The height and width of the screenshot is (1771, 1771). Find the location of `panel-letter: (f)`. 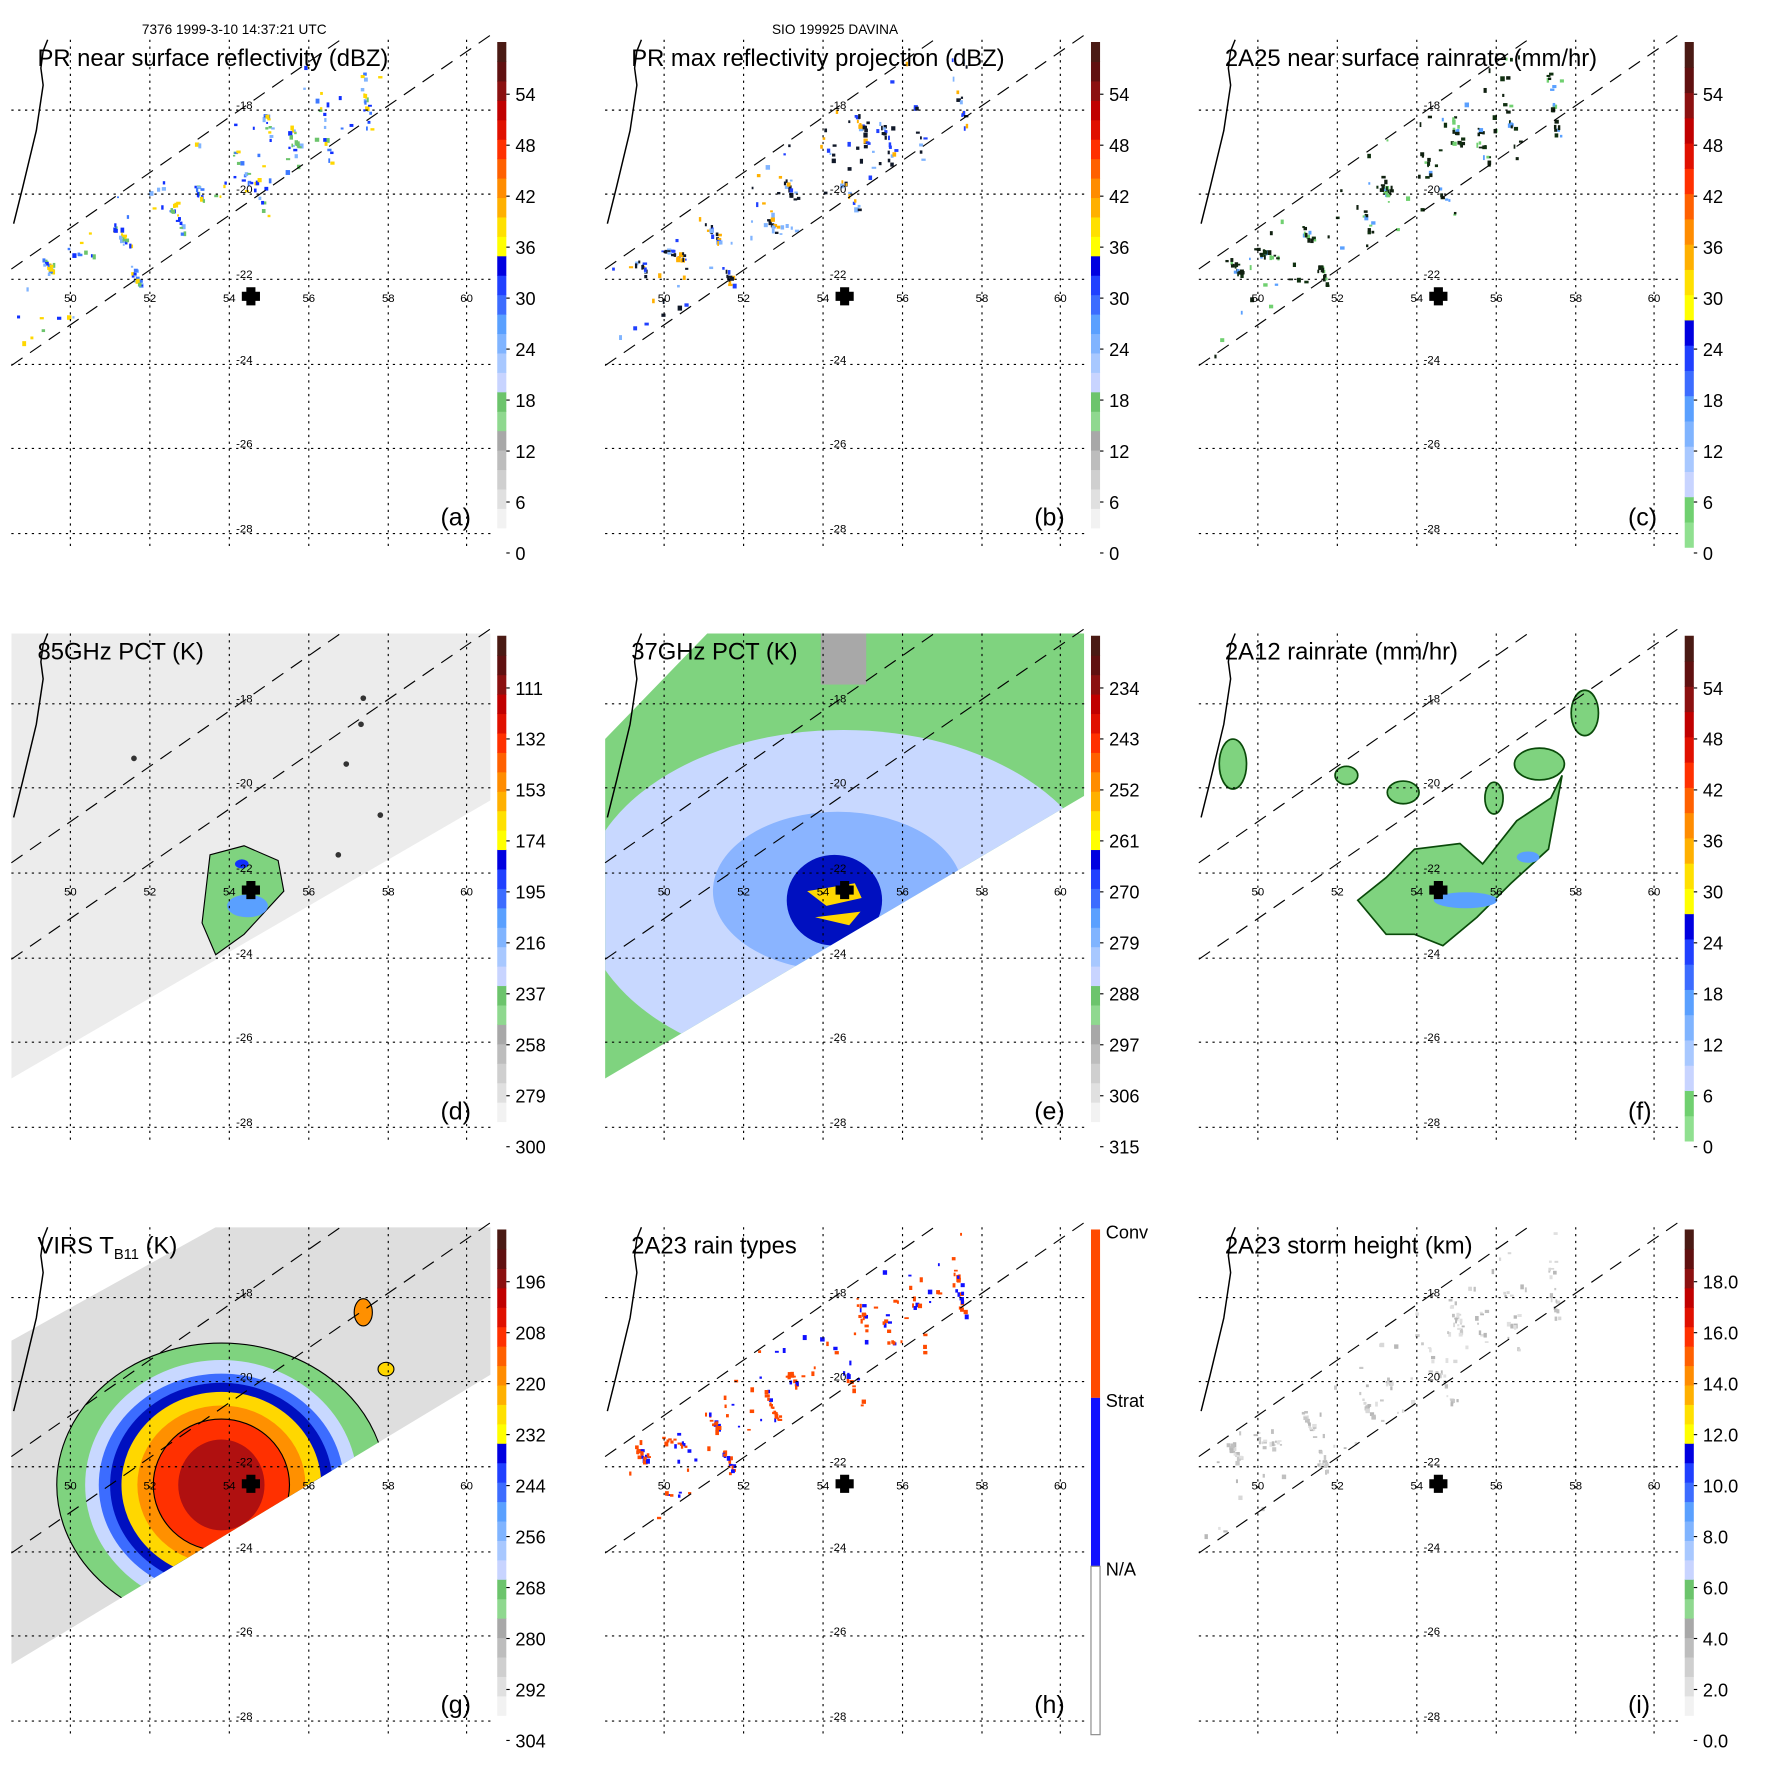

panel-letter: (f) is located at coordinates (1640, 1111).